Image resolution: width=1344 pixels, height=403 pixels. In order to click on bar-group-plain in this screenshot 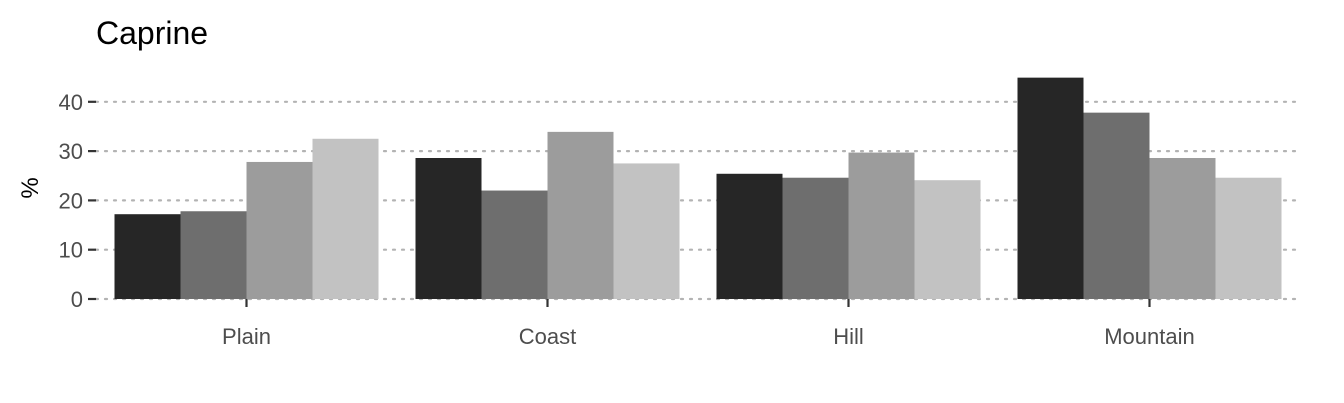, I will do `click(246, 218)`.